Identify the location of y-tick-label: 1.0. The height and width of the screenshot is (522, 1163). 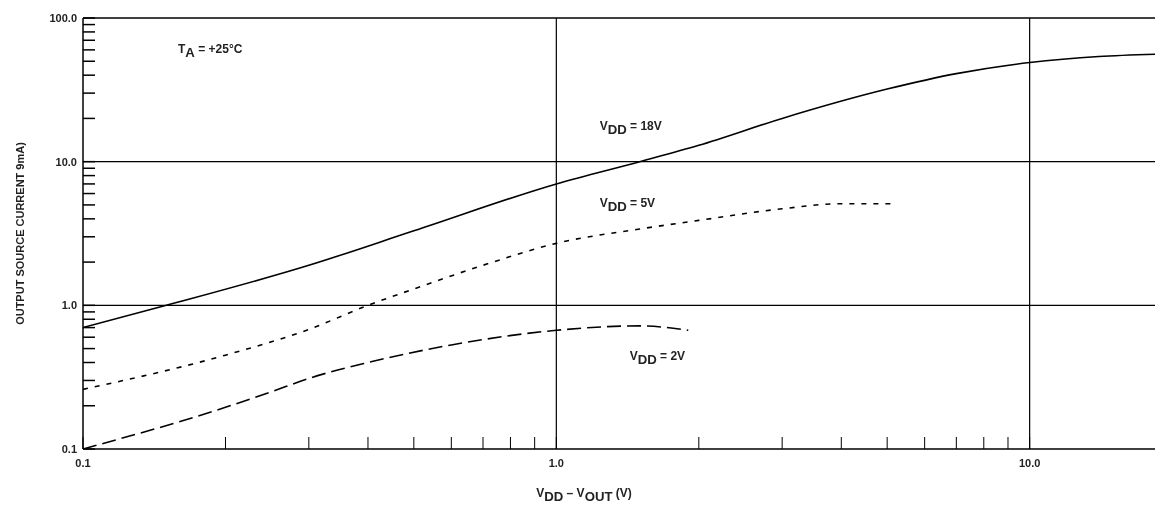
(69, 305).